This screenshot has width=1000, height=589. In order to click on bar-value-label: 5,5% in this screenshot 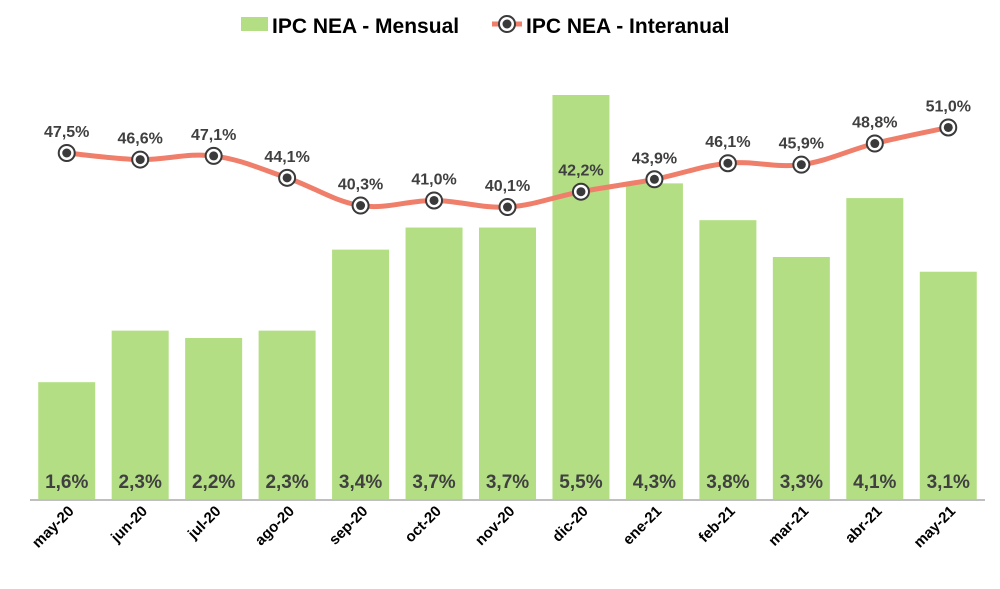, I will do `click(580, 482)`.